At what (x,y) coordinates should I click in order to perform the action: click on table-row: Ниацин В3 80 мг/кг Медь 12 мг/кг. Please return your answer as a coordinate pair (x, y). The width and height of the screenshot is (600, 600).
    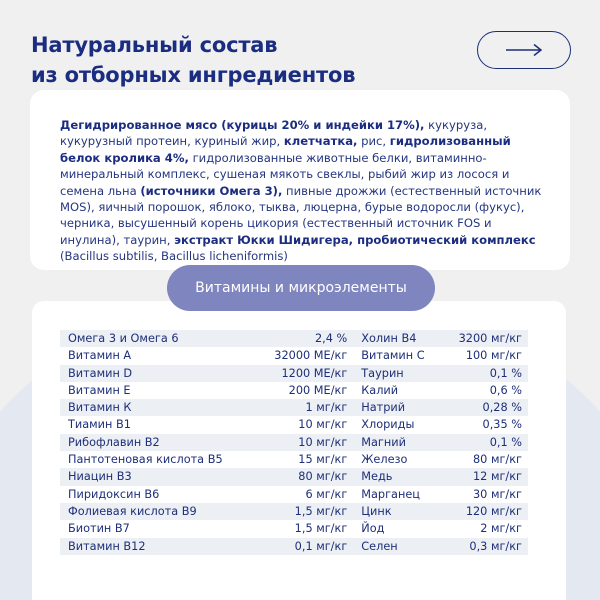
    Looking at the image, I should click on (294, 477).